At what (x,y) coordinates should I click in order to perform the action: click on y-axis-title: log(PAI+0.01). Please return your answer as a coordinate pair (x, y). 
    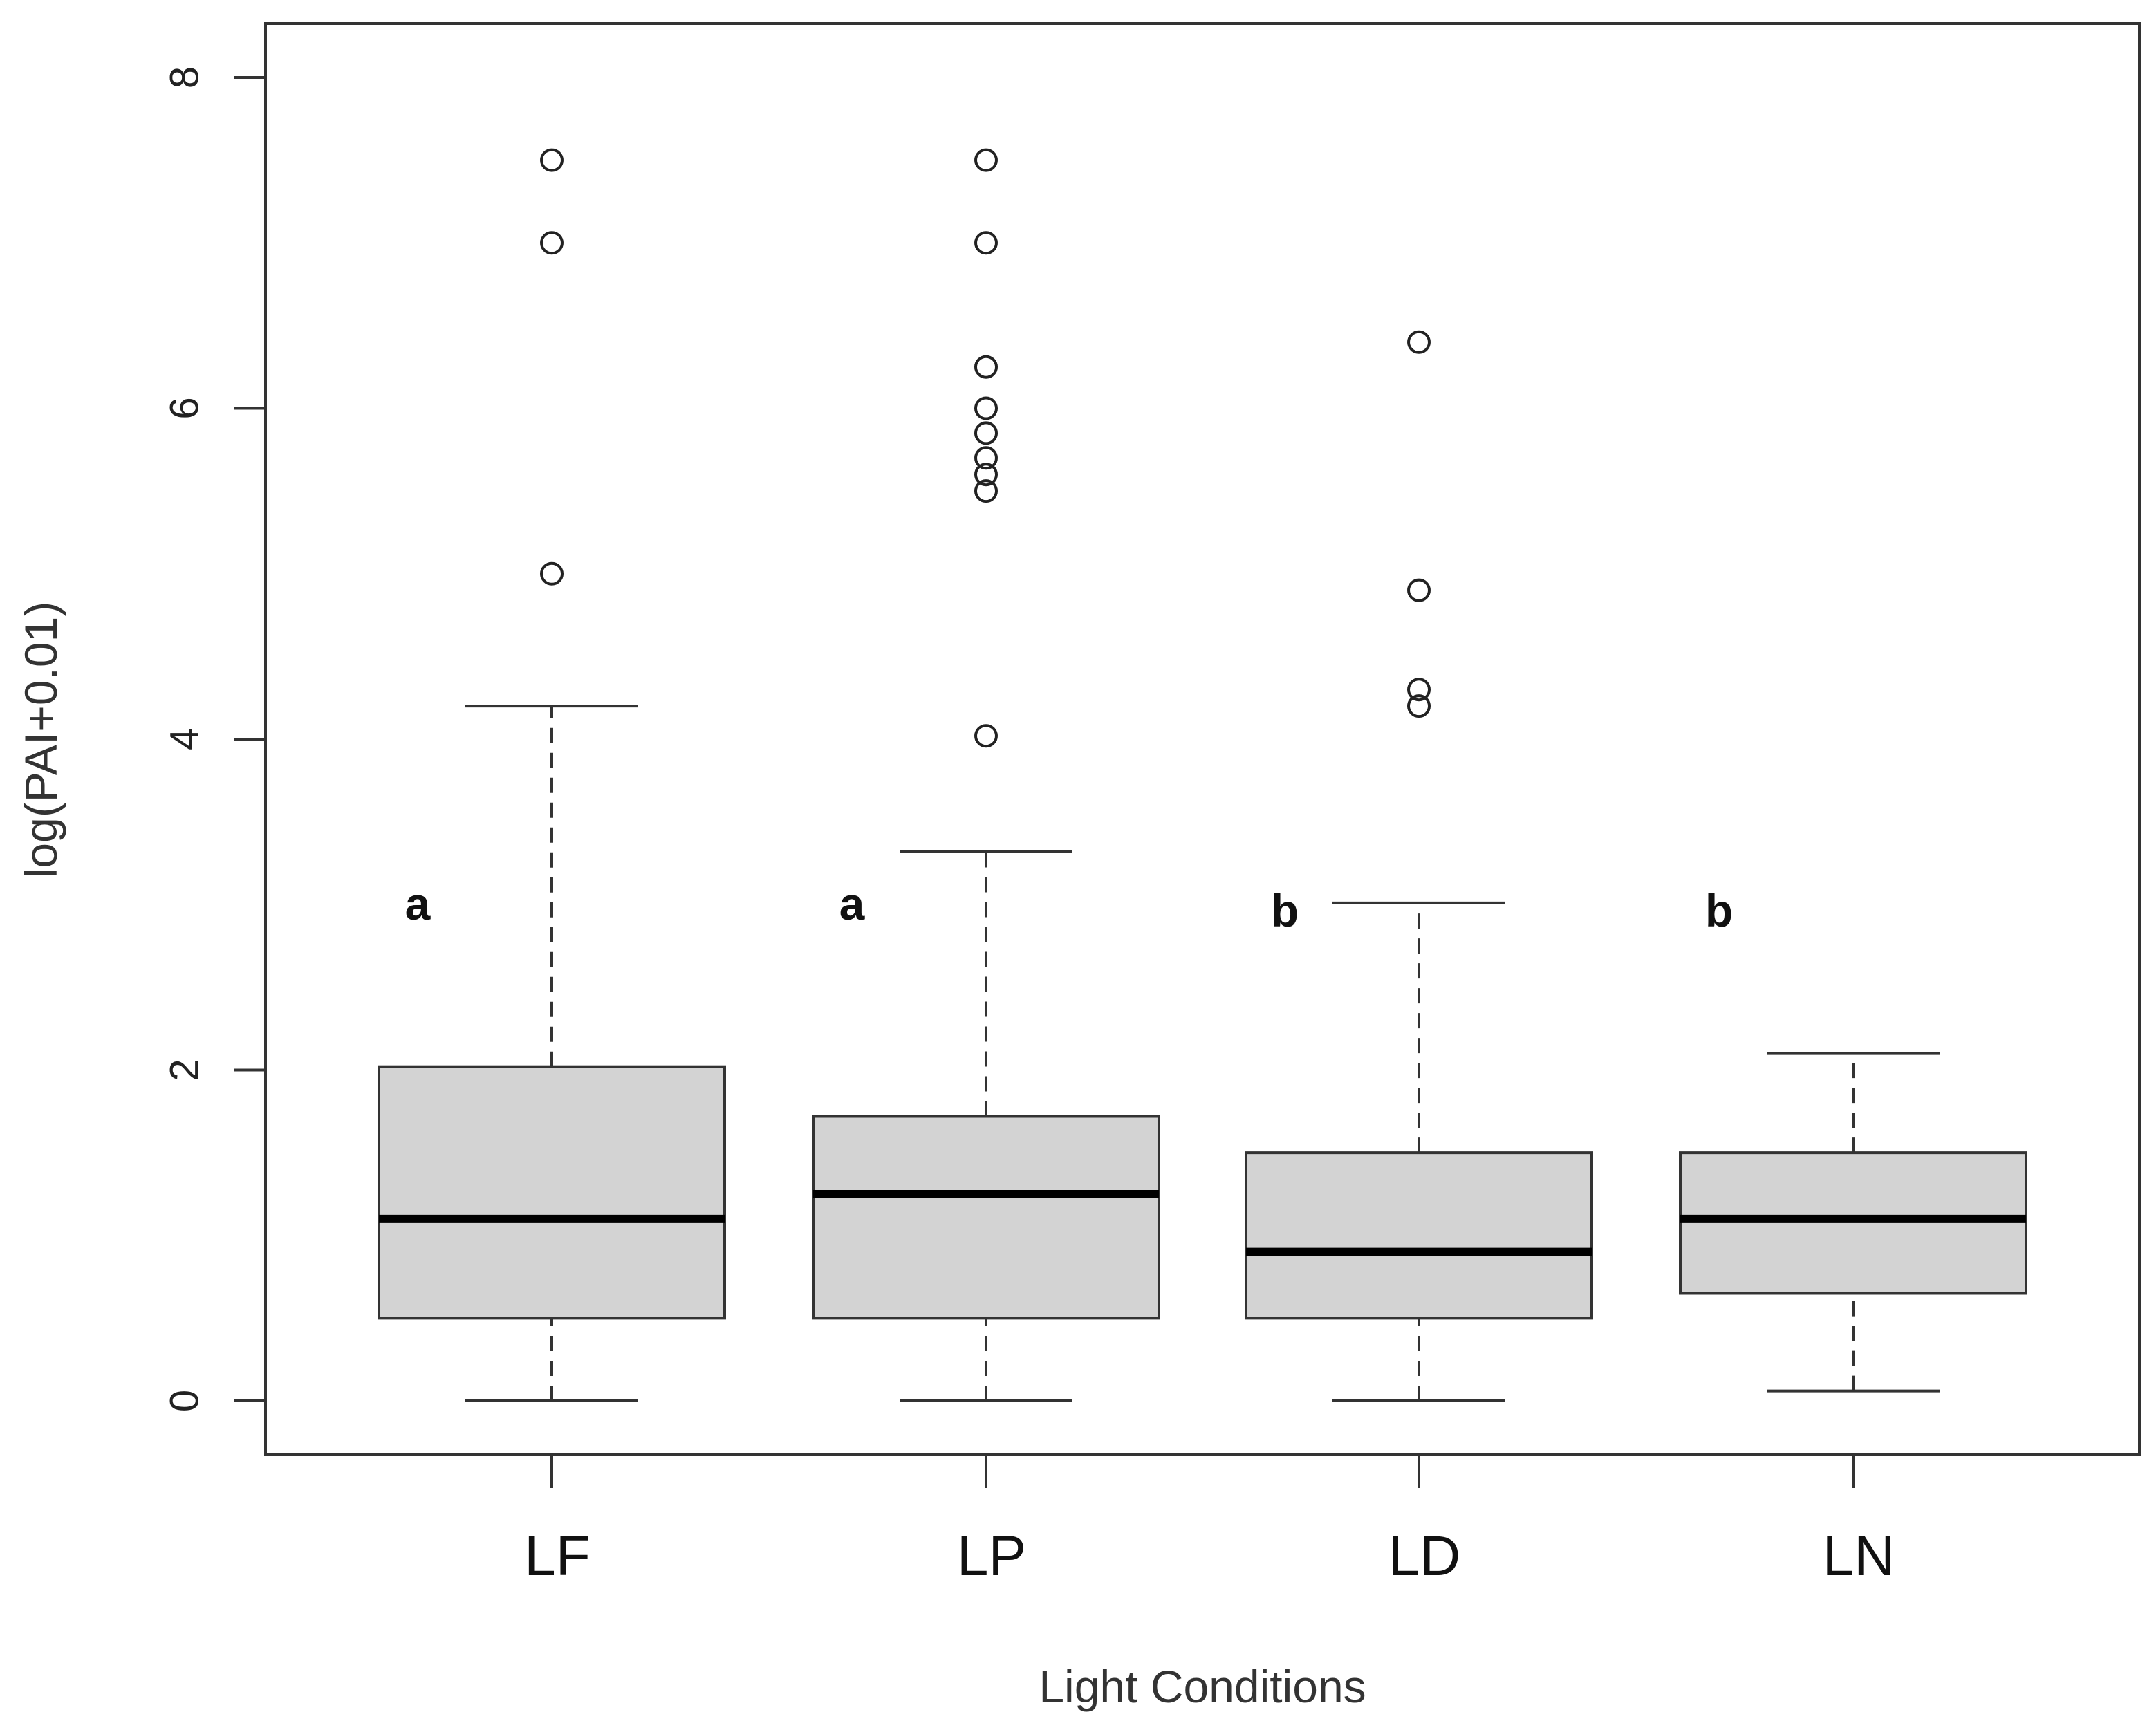
    Looking at the image, I should click on (40, 741).